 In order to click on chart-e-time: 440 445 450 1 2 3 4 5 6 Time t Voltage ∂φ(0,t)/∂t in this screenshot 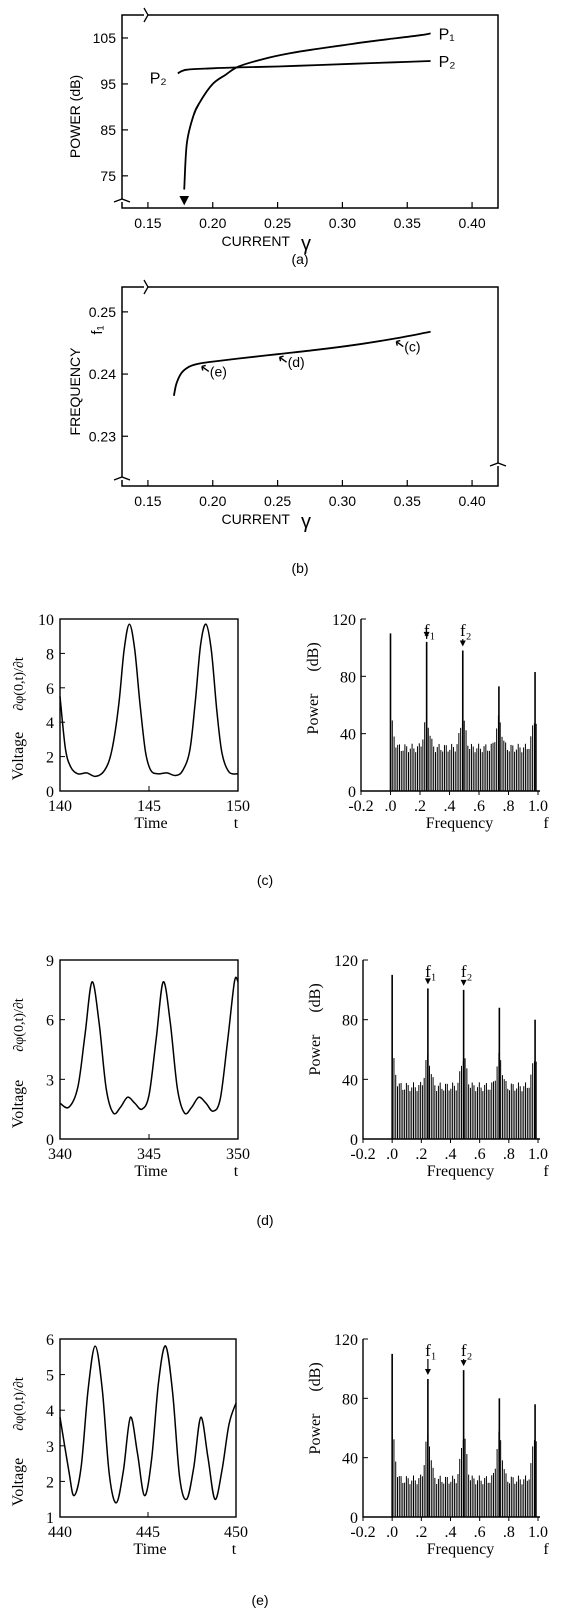, I will do `click(129, 1445)`.